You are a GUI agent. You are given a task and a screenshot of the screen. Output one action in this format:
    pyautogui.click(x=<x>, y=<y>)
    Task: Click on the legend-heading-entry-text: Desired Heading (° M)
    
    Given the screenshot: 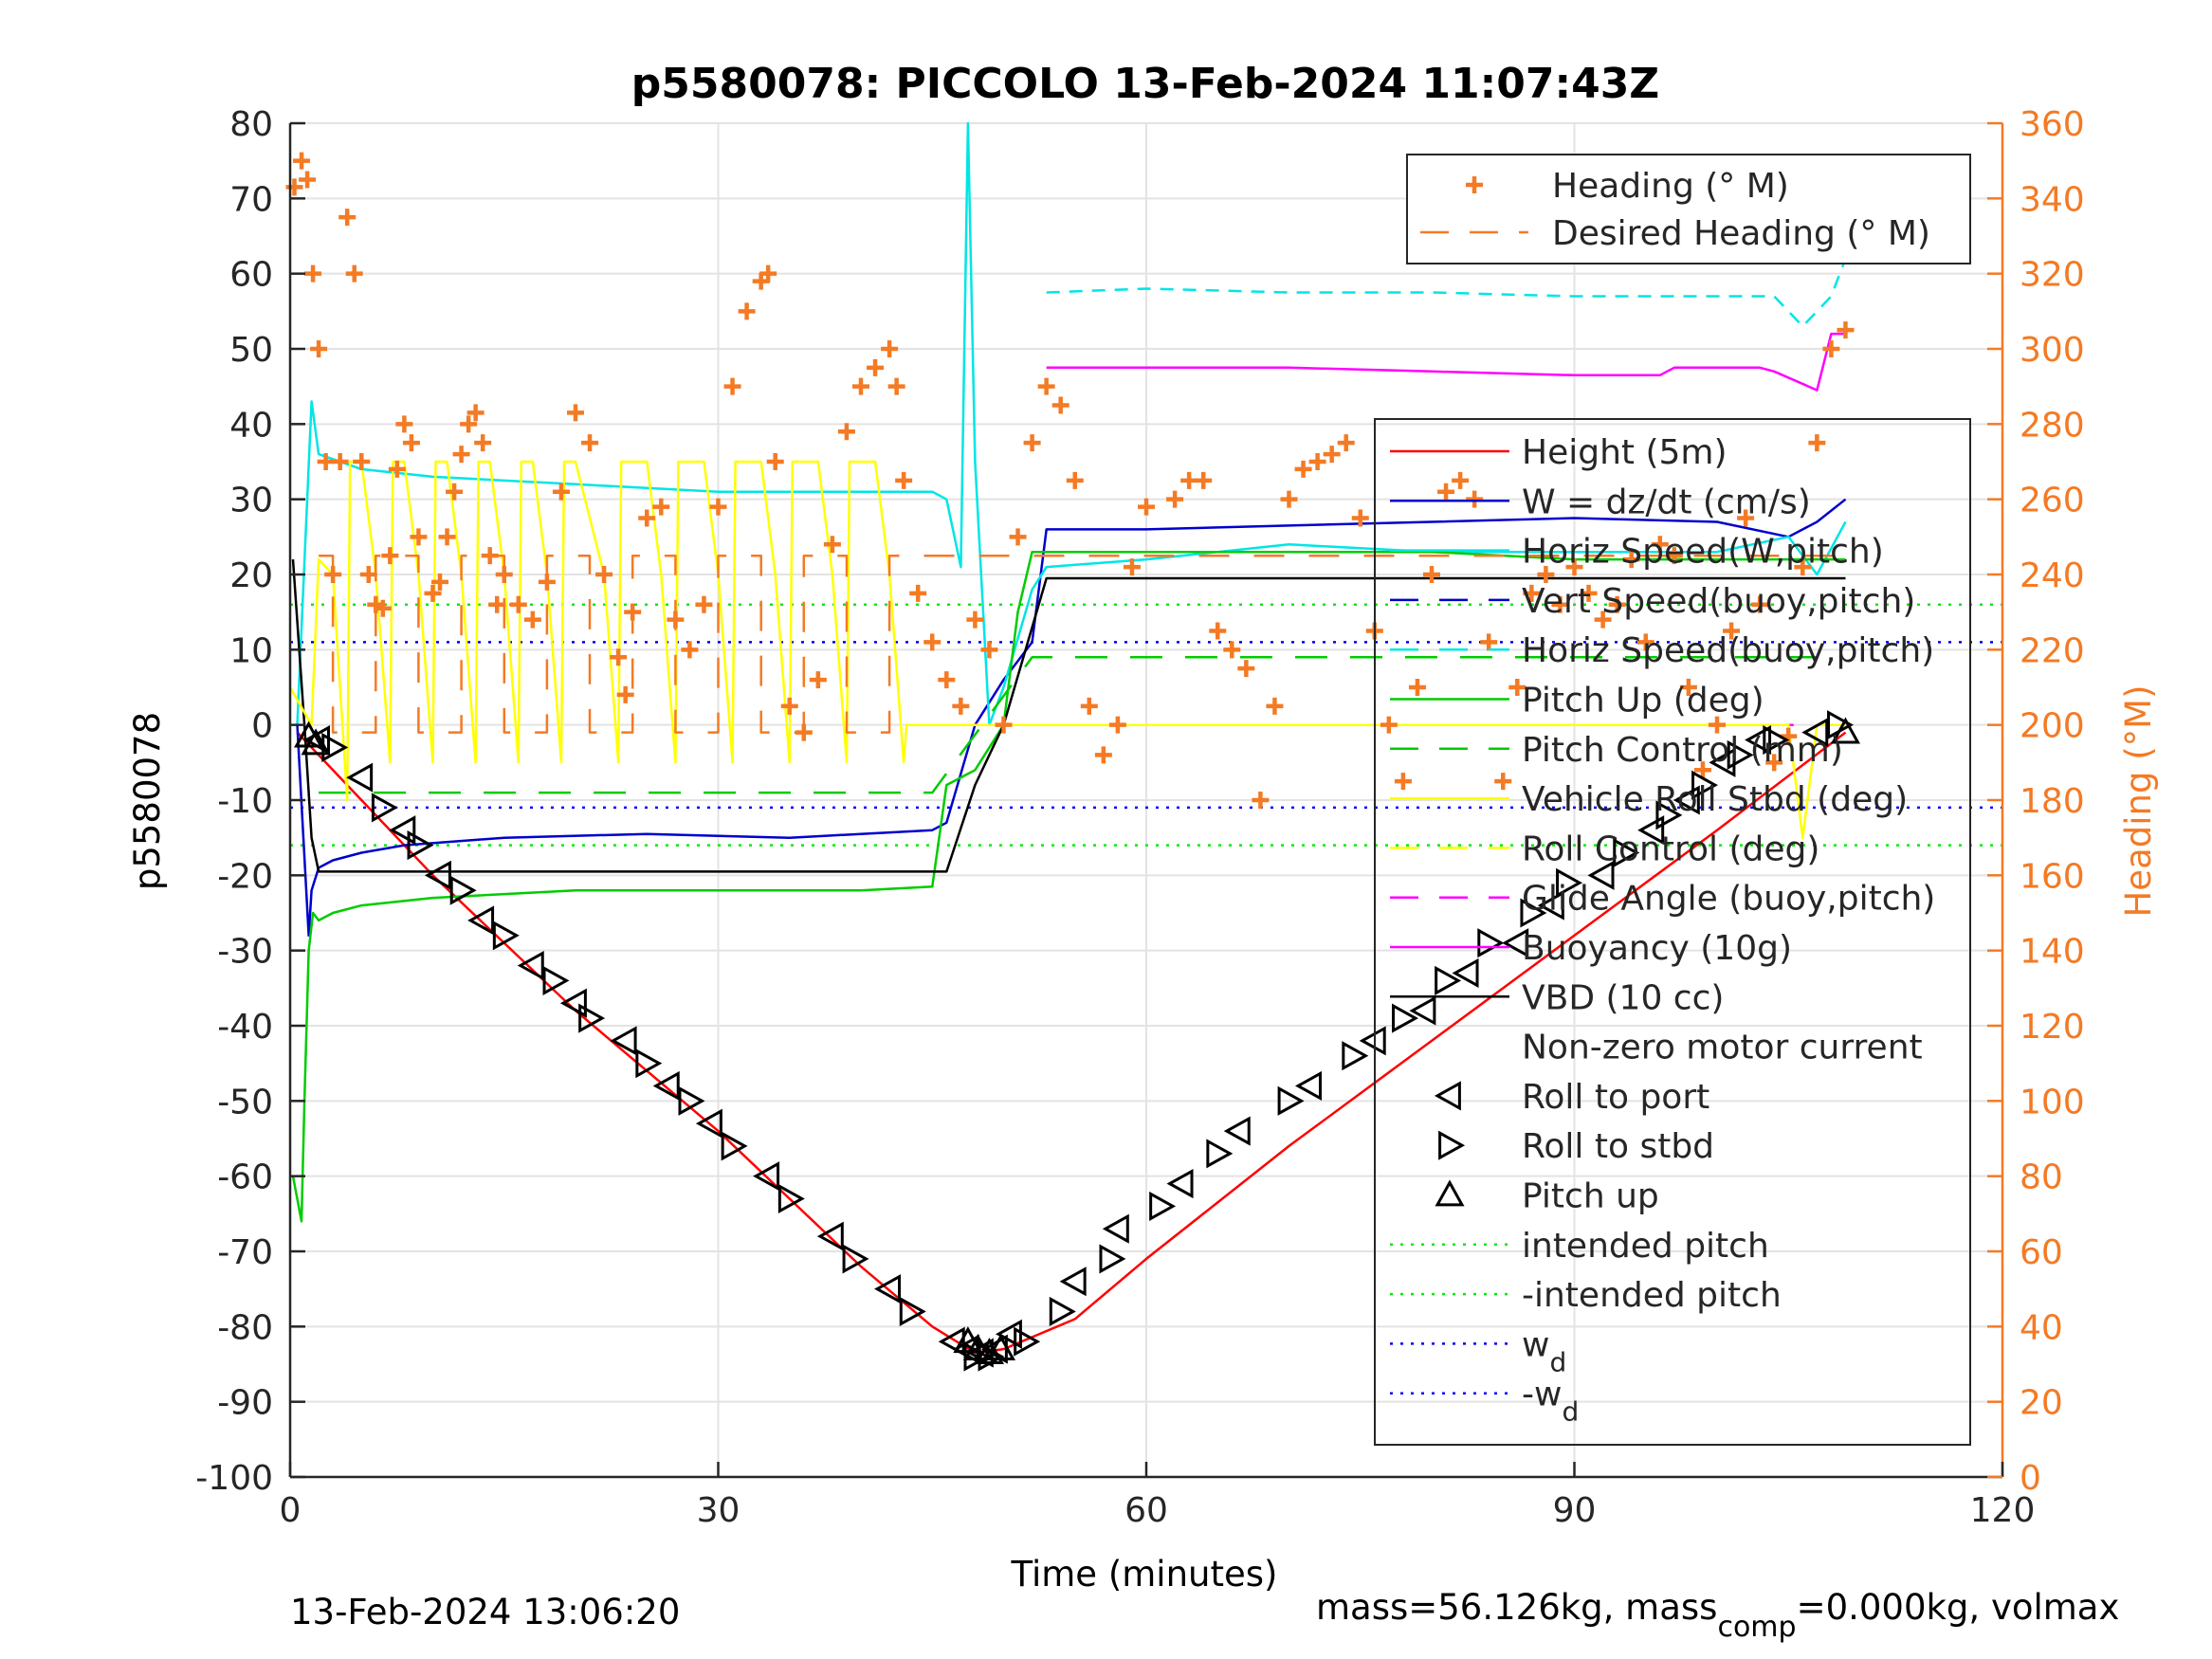 What is the action you would take?
    pyautogui.click(x=1741, y=233)
    